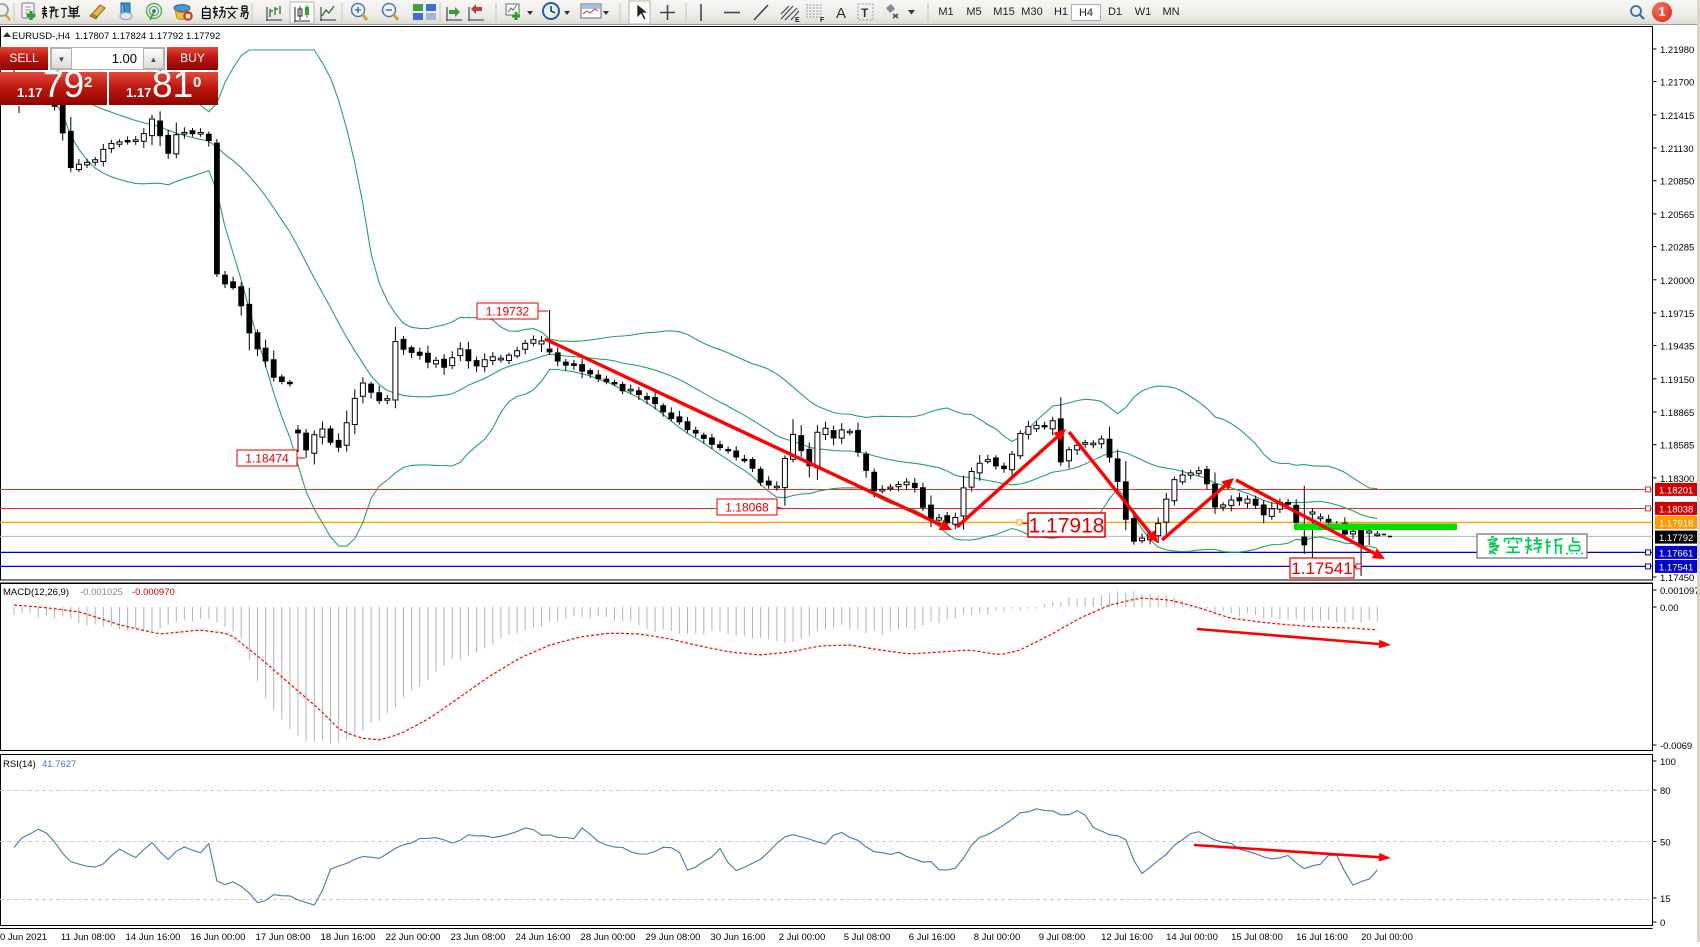 The width and height of the screenshot is (1700, 947). I want to click on svg-text: -0.000970, so click(153, 592).